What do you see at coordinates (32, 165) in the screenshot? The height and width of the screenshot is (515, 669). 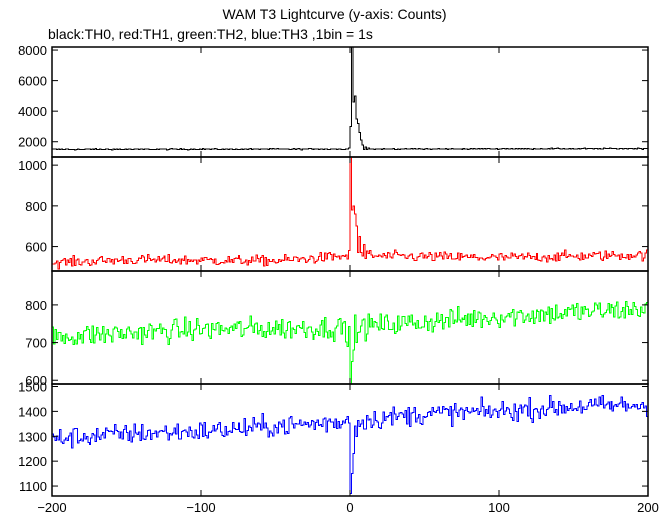 I see `y-tick-label-th1: 1000` at bounding box center [32, 165].